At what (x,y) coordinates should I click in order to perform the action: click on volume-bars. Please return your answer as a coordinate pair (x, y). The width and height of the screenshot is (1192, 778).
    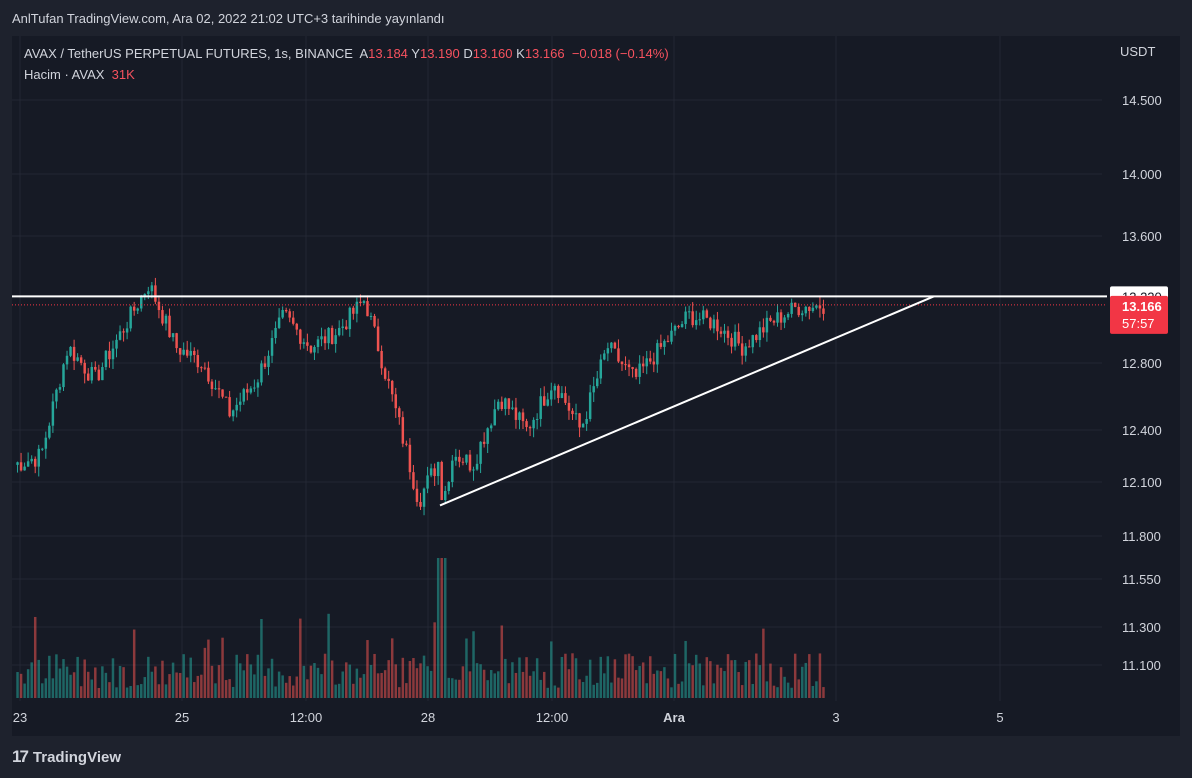
    Looking at the image, I should click on (420, 628).